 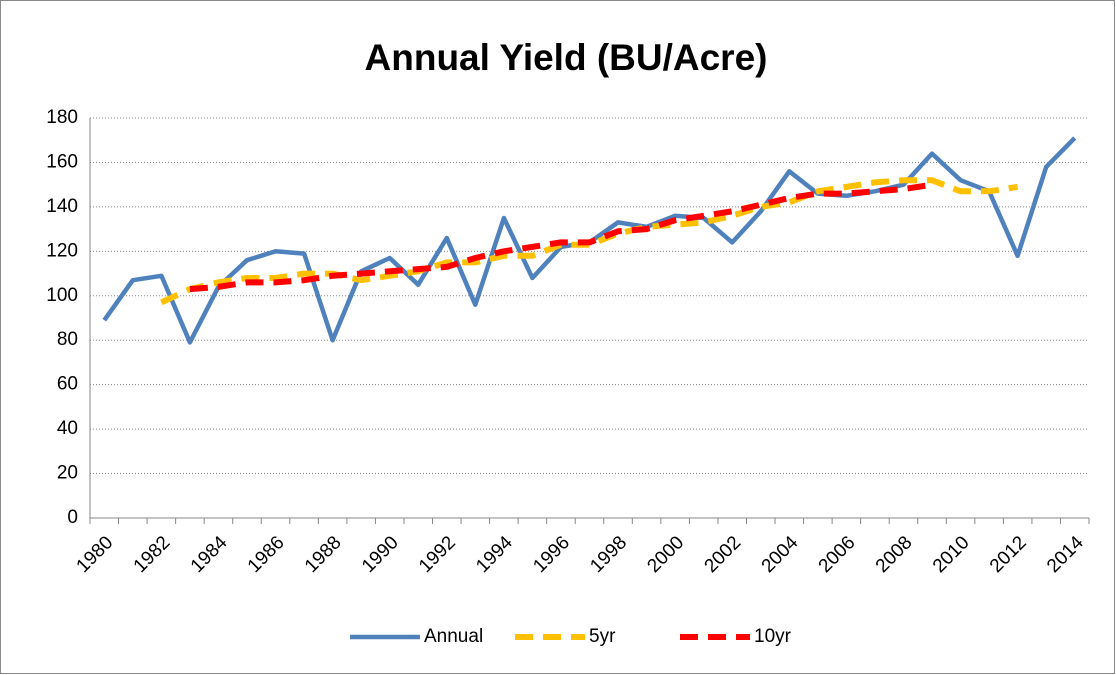 I want to click on y-tick-label: 120, so click(x=62, y=250).